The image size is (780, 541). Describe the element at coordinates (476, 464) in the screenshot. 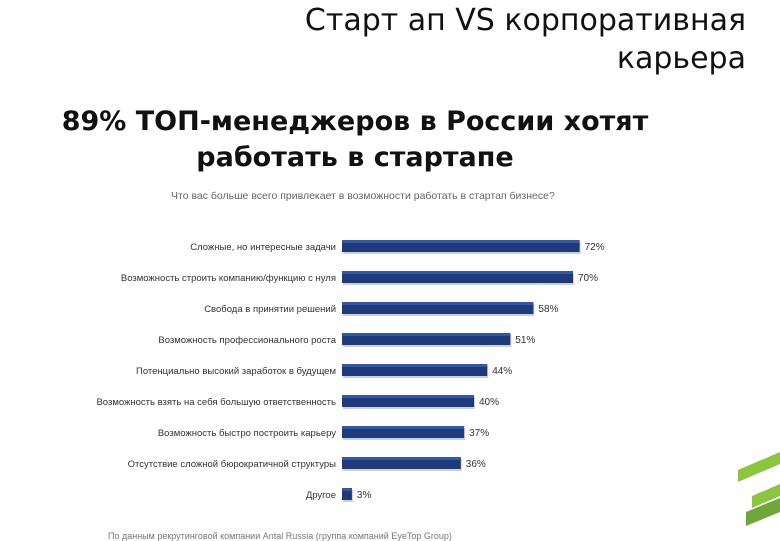

I see `value-label: 36%` at that location.